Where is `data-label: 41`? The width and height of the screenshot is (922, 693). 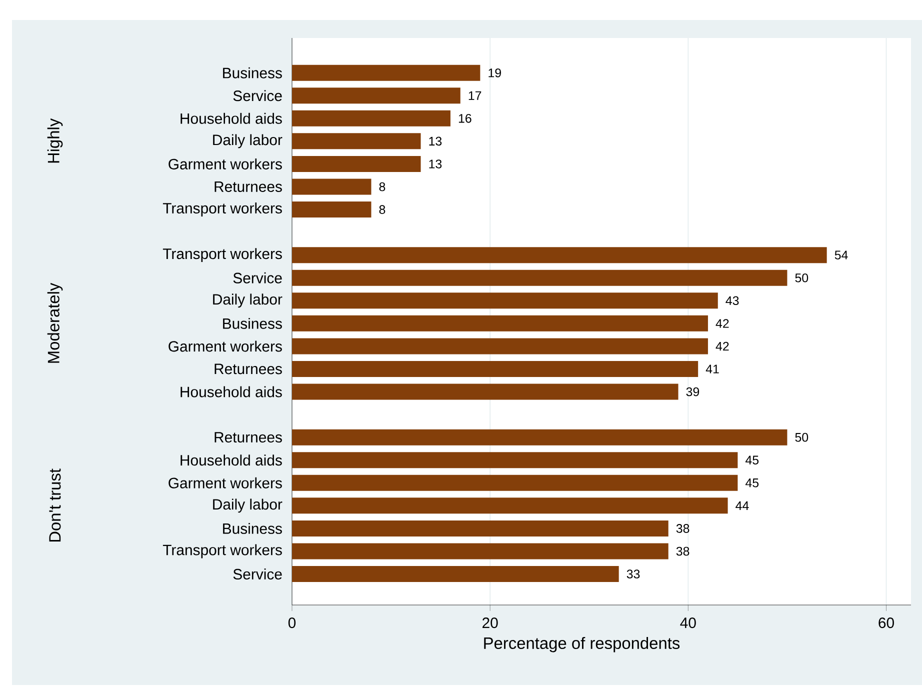
data-label: 41 is located at coordinates (712, 369).